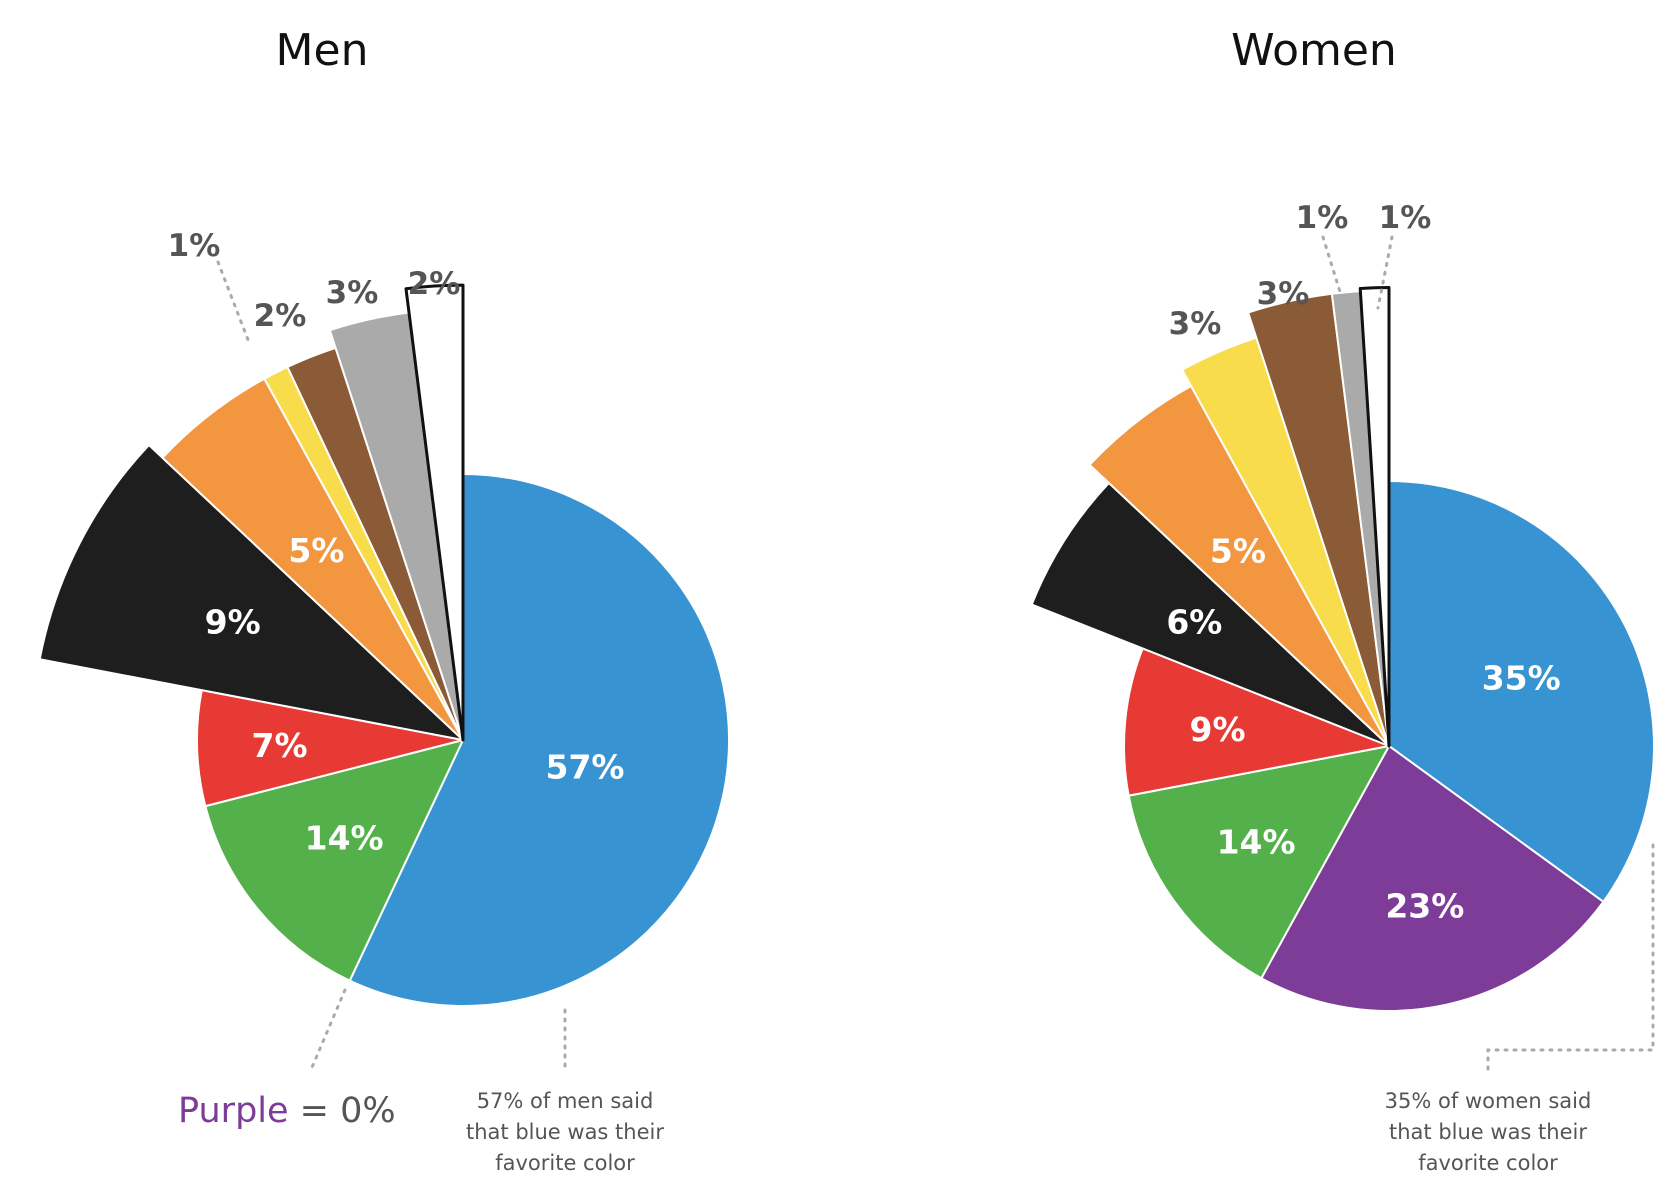 This screenshot has width=1679, height=1199. I want to click on men-slice-red, so click(330, 748).